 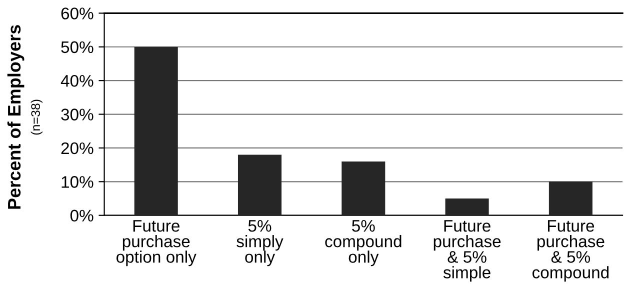 I want to click on y-tick-label: 60%, so click(x=77, y=14).